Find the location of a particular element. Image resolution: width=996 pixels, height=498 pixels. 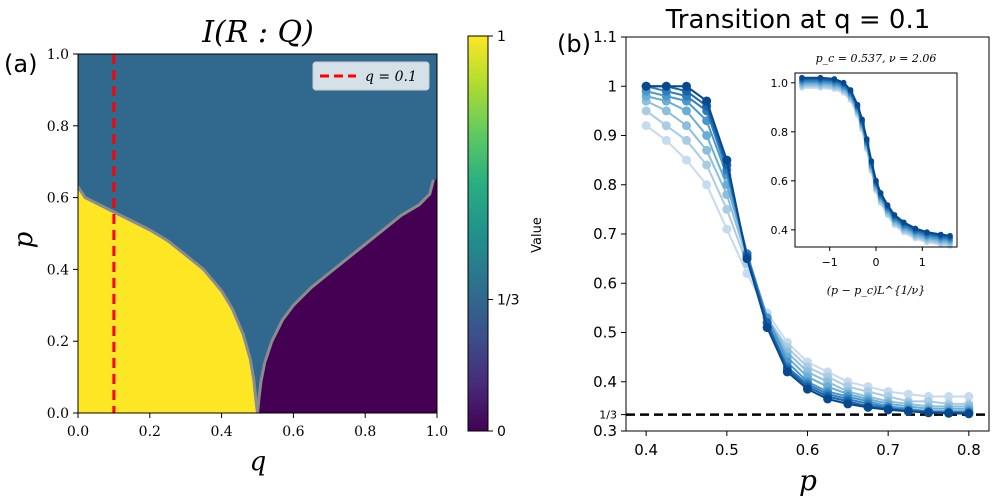

panel-b-x-label: p is located at coordinates (808, 480).